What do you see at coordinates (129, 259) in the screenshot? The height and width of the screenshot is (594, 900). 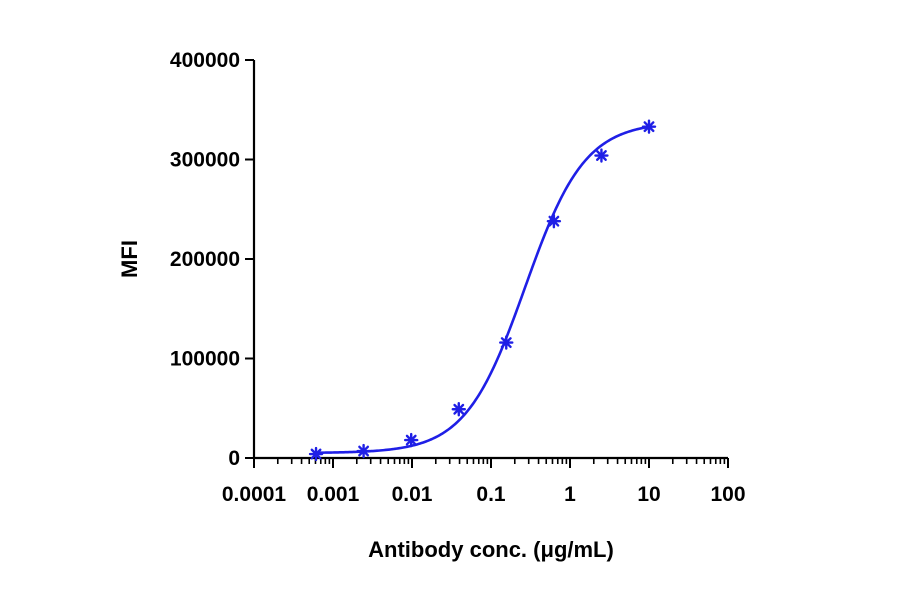 I see `y-axis-title: MFI` at bounding box center [129, 259].